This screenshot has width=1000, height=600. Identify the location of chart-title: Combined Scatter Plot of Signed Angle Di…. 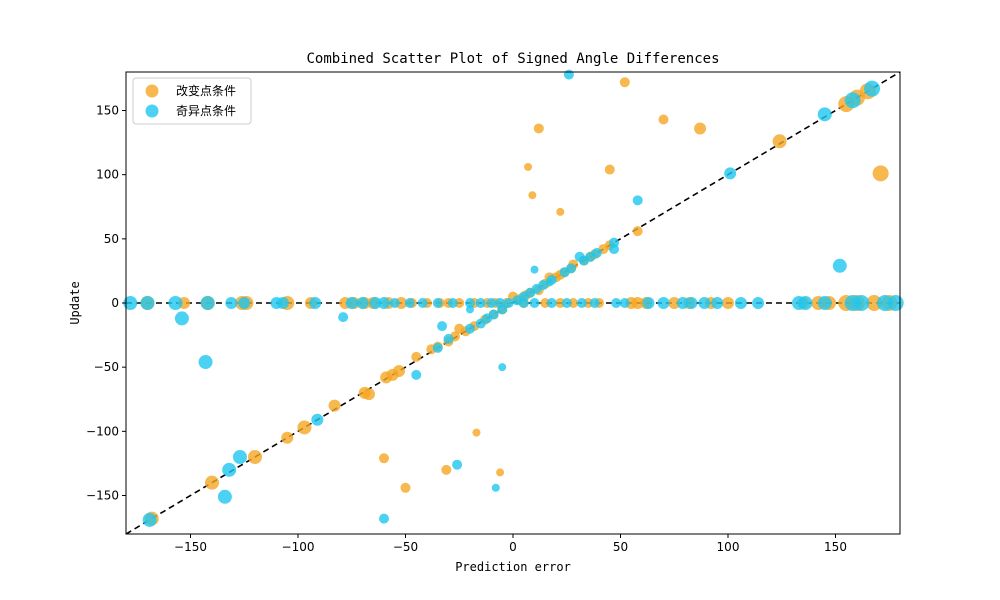
(512, 59).